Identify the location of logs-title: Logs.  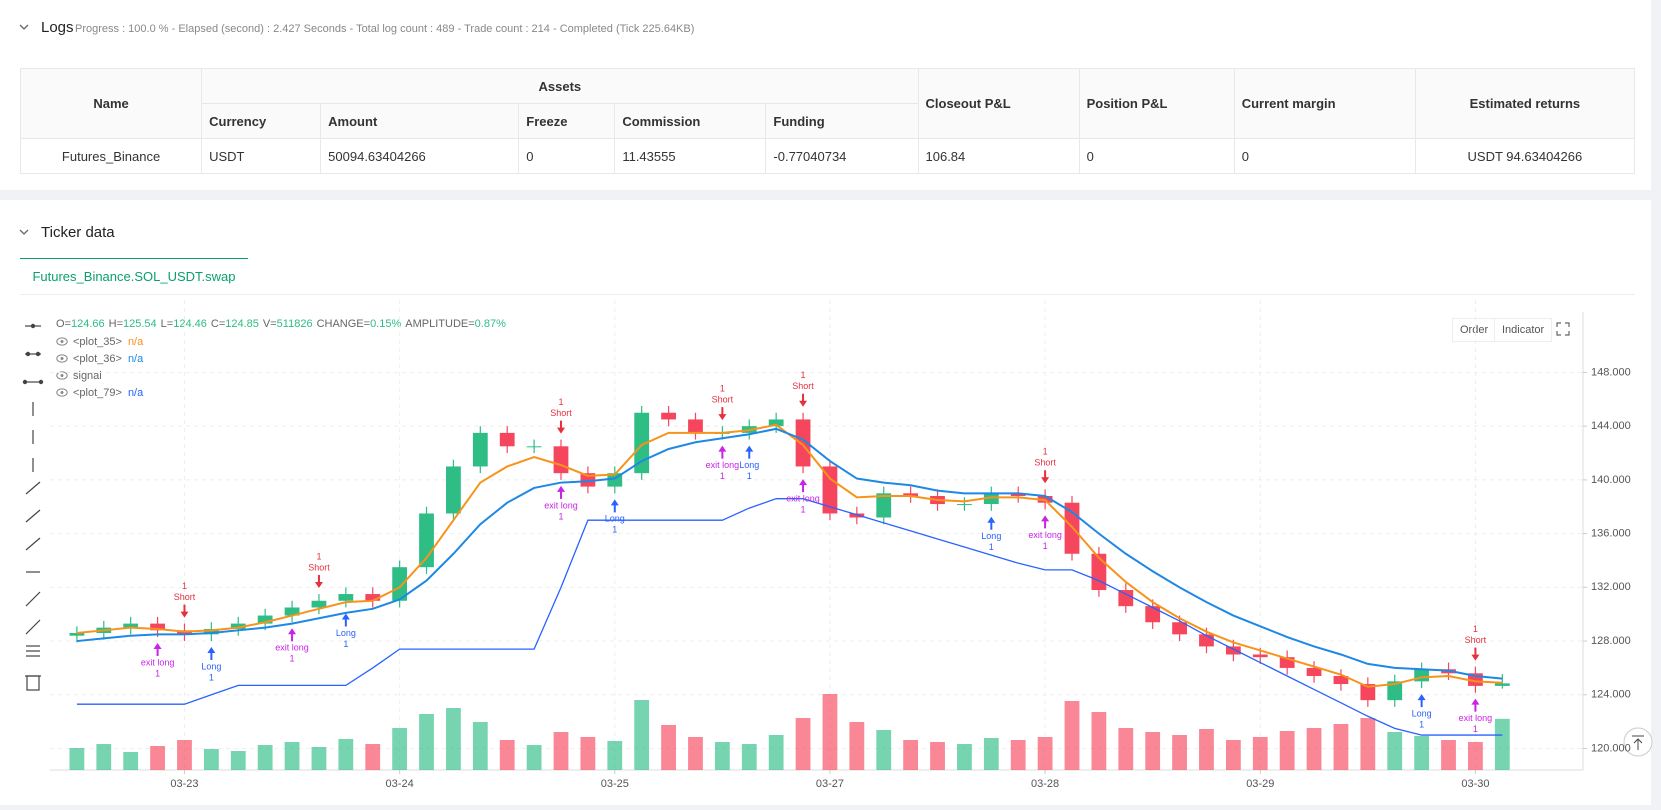
(57, 27).